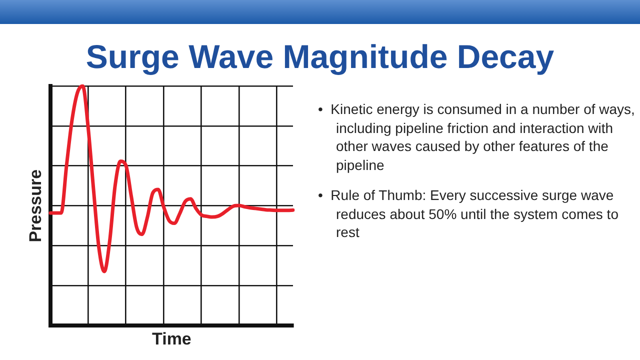 This screenshot has width=640, height=360. Describe the element at coordinates (172, 338) in the screenshot. I see `x-axis-title: Time` at that location.